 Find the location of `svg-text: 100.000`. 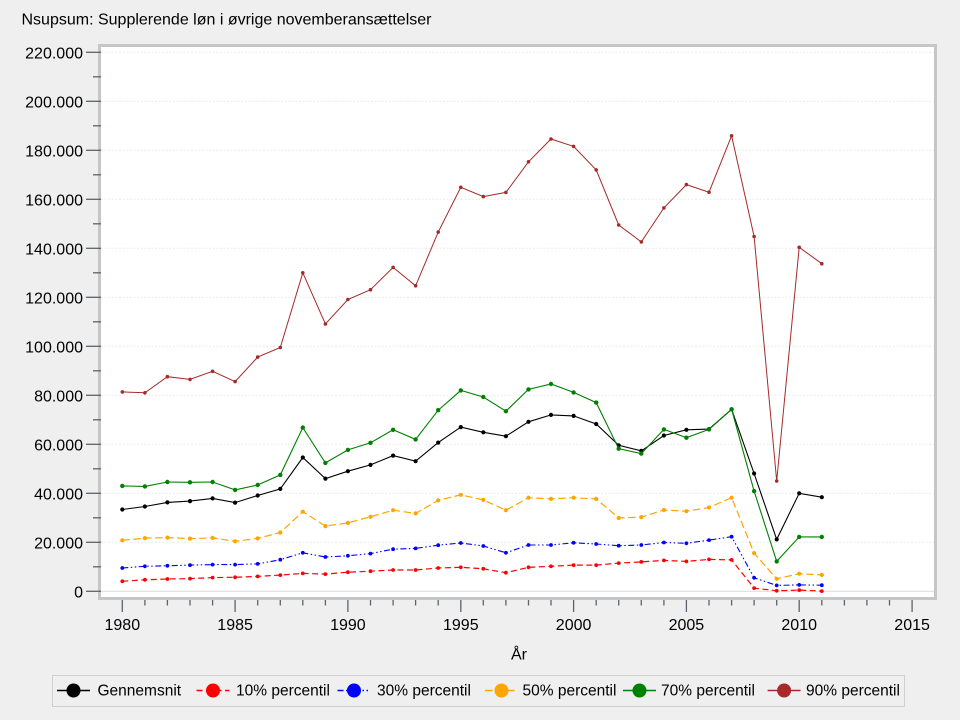

svg-text: 100.000 is located at coordinates (54, 348).